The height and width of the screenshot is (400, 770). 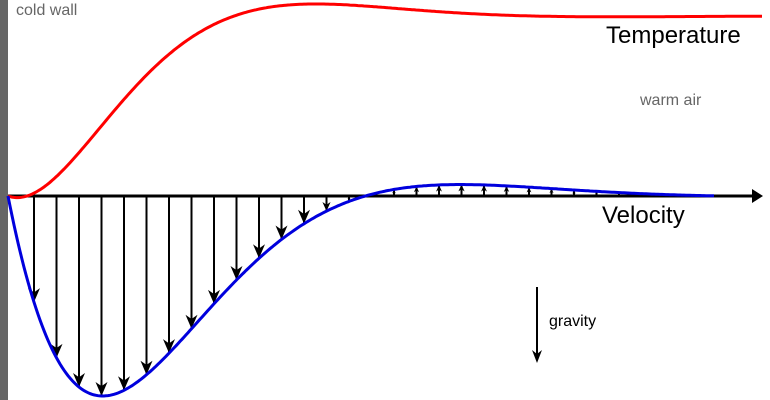 I want to click on temperature-label: Temperature, so click(x=673, y=35).